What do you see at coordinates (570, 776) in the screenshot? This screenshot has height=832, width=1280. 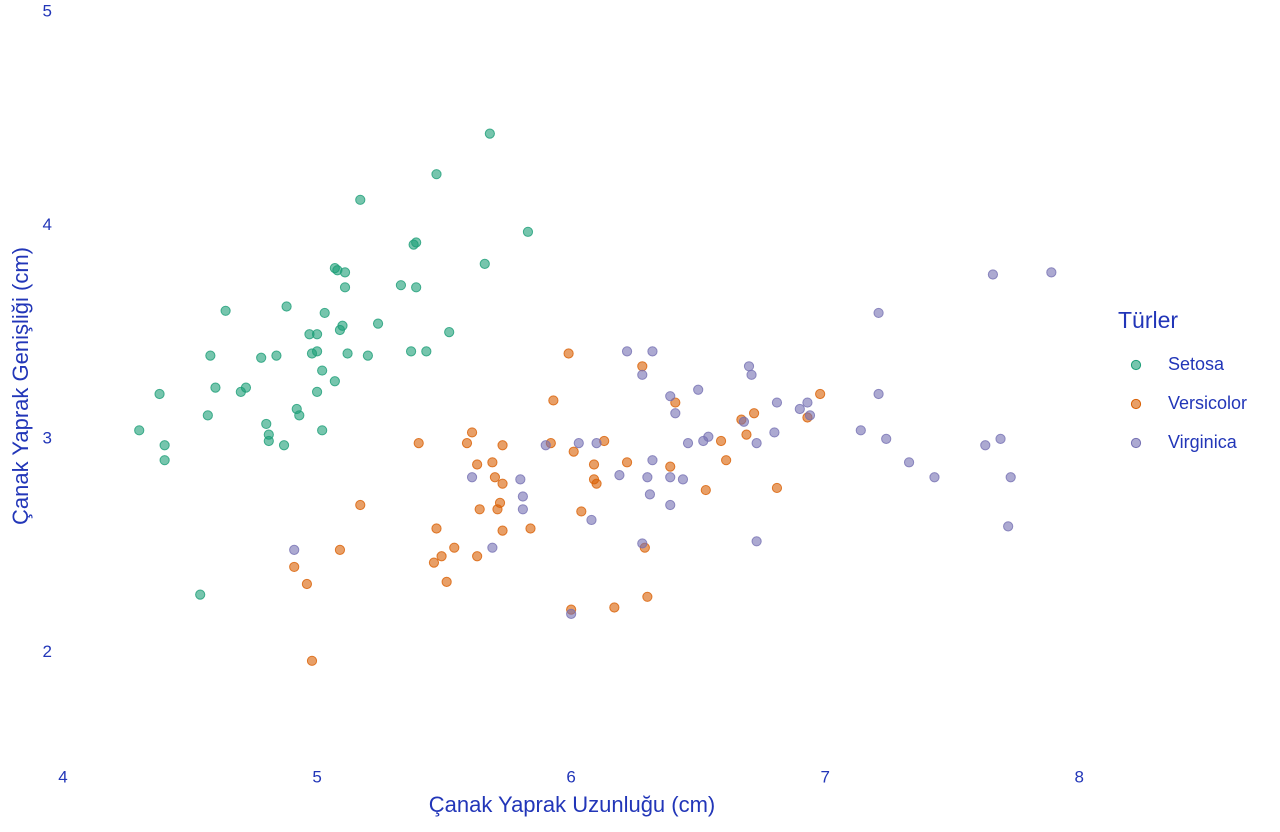 I see `x-tick-label: 6` at bounding box center [570, 776].